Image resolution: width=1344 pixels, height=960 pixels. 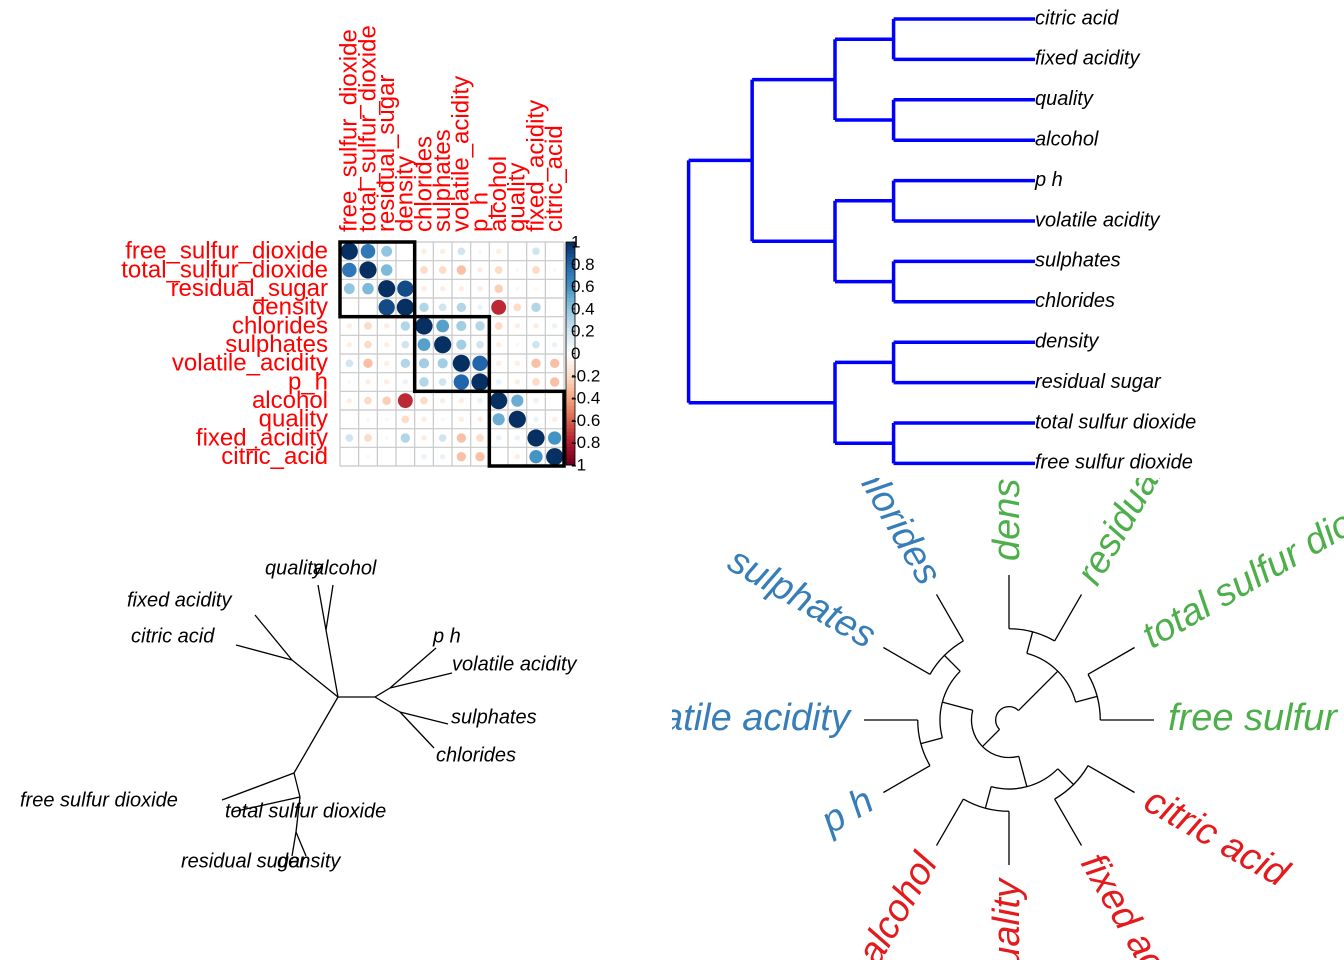 What do you see at coordinates (446, 636) in the screenshot?
I see `leaf-label: p h` at bounding box center [446, 636].